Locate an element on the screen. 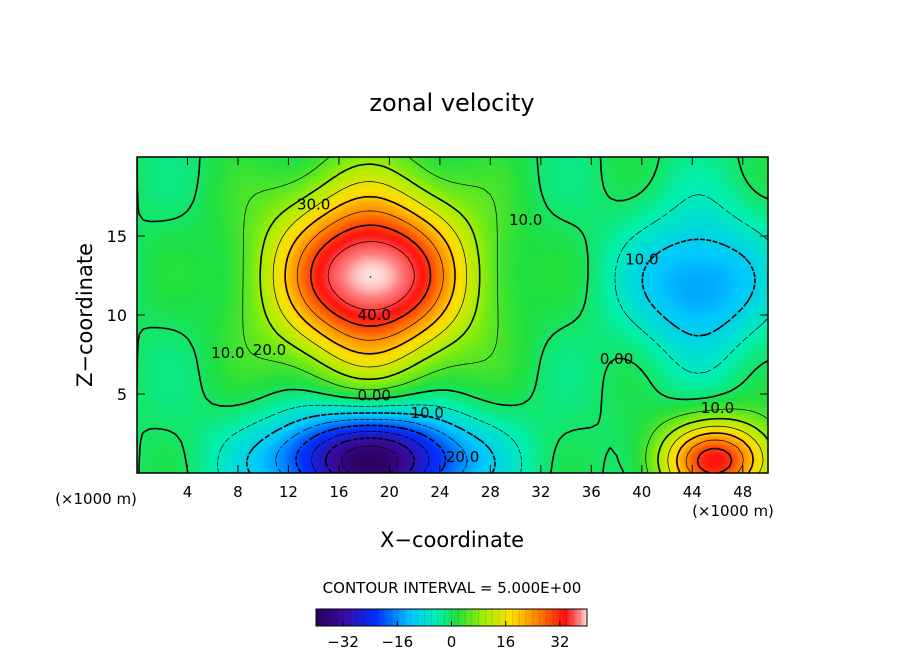 The height and width of the screenshot is (654, 904). colorbar-tick-label: 0 is located at coordinates (452, 642).